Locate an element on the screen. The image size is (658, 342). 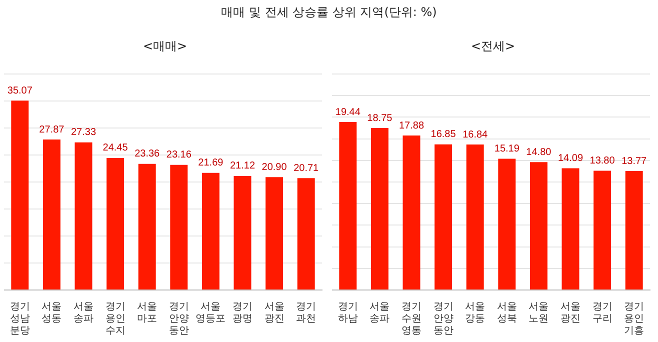
chart-subtitle: <매매> is located at coordinates (165, 46).